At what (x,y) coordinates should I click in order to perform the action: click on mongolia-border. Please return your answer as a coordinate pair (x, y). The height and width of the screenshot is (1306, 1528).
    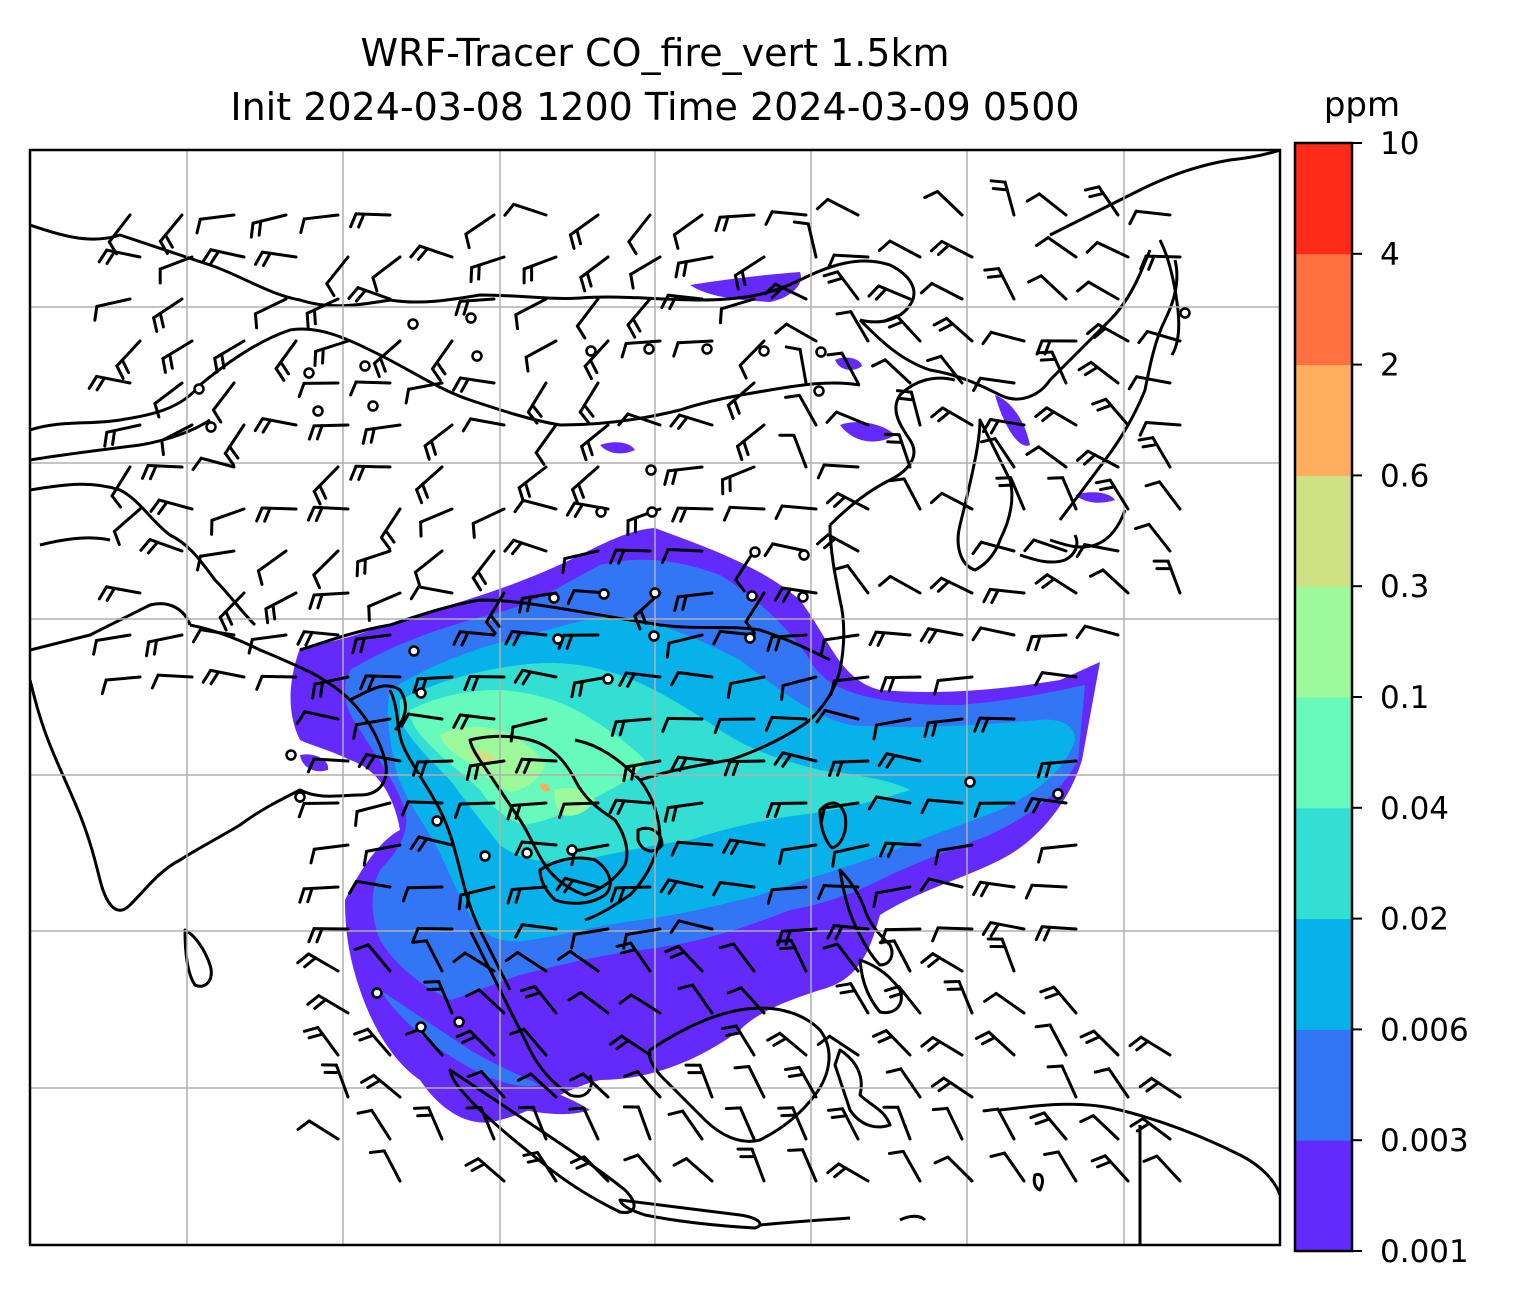
    Looking at the image, I should click on (473, 273).